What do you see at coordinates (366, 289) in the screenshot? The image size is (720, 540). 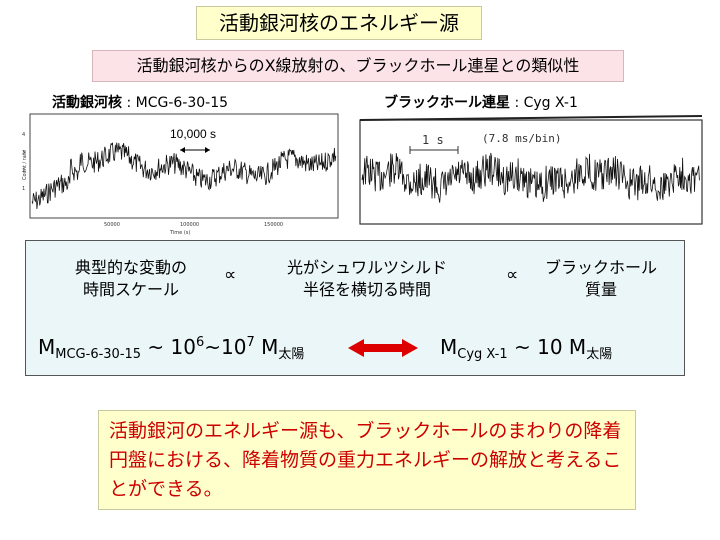 I see `light-crossing-line-2: 半径を横切る時間` at bounding box center [366, 289].